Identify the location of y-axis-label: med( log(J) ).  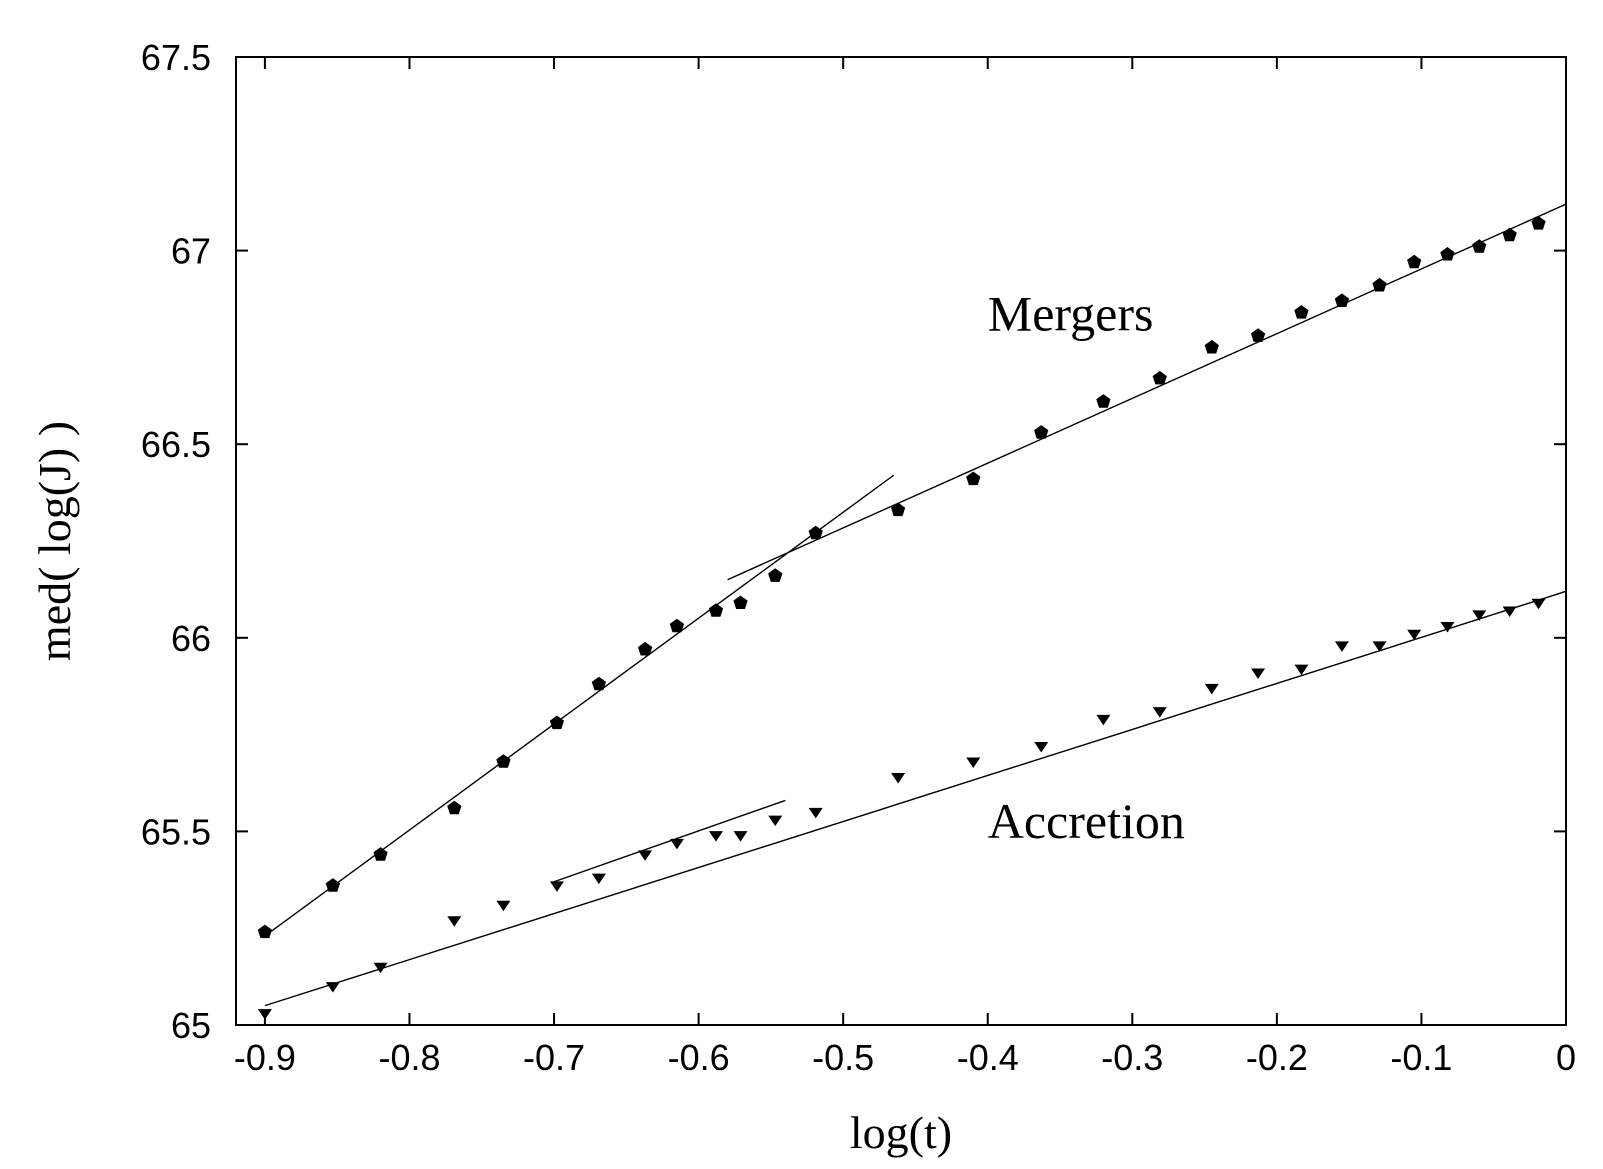
(54, 541).